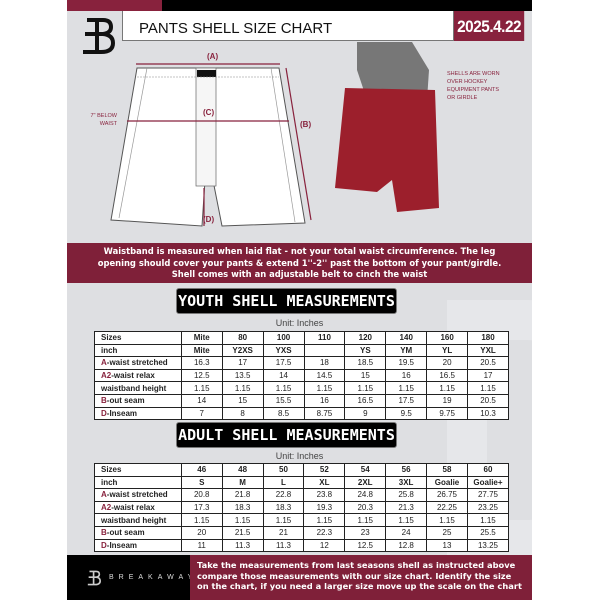 The image size is (600, 600). I want to click on measure-name: -waist stretched, so click(137, 495).